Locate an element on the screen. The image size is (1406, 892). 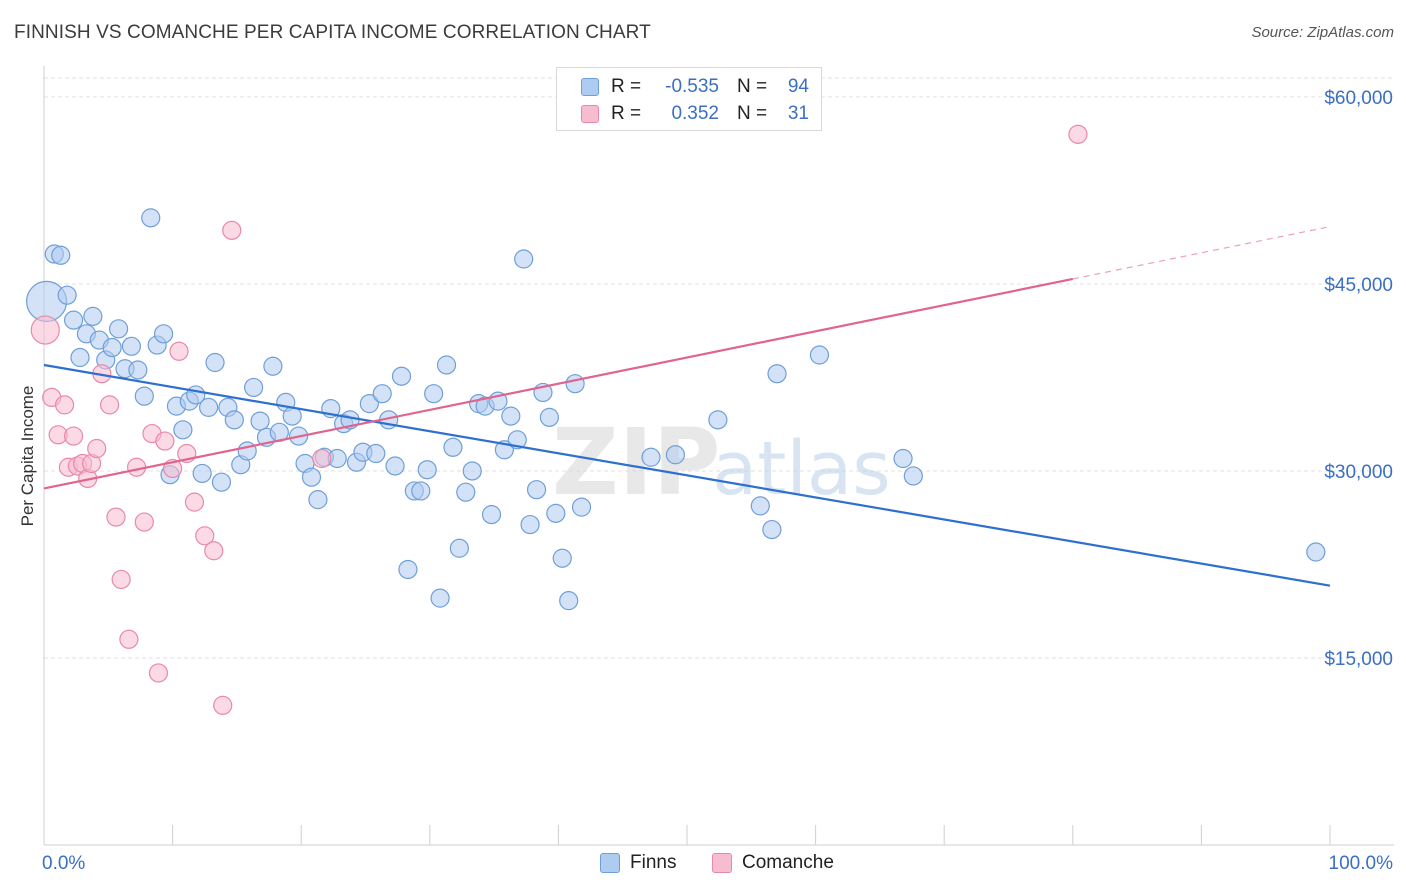
finns-n-value: 94 is located at coordinates (798, 86).